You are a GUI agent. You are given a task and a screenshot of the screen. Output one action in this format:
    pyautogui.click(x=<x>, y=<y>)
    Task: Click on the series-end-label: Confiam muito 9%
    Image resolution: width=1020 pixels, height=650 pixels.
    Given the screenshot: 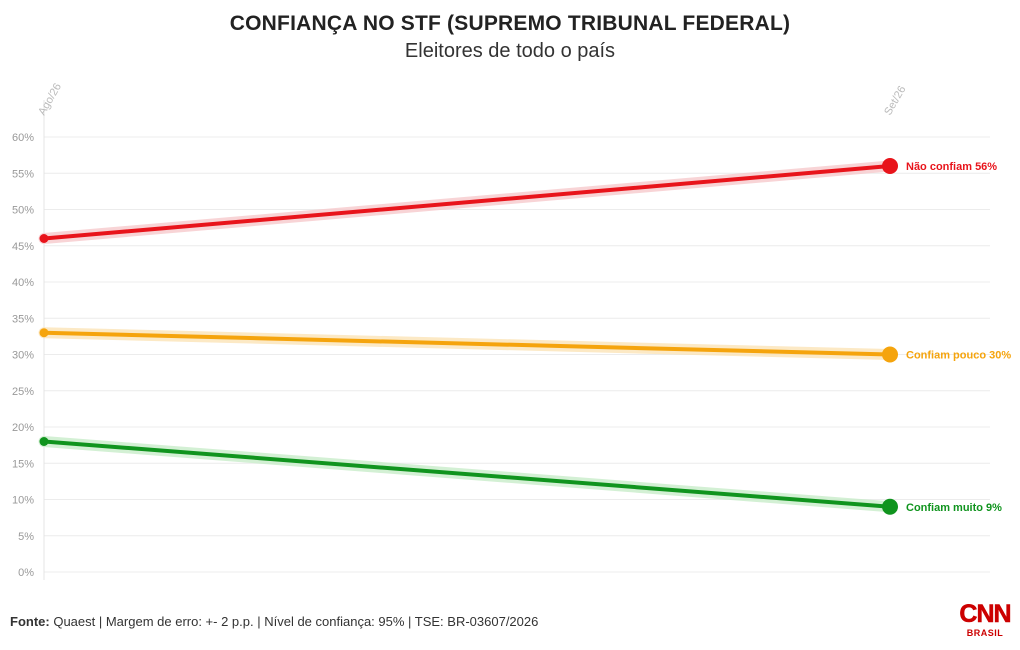 What is the action you would take?
    pyautogui.click(x=954, y=508)
    